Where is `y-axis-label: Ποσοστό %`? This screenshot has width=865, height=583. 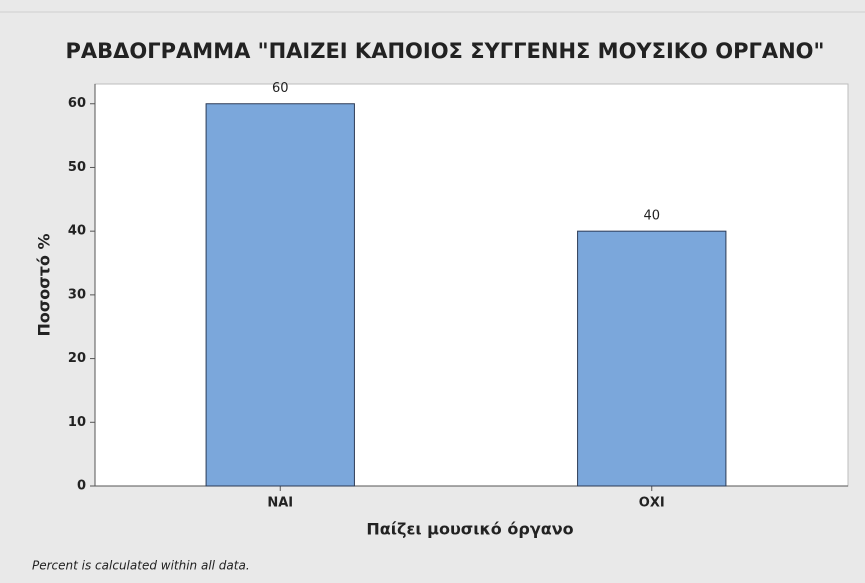
y-axis-label: Ποσοστό % is located at coordinates (44, 284).